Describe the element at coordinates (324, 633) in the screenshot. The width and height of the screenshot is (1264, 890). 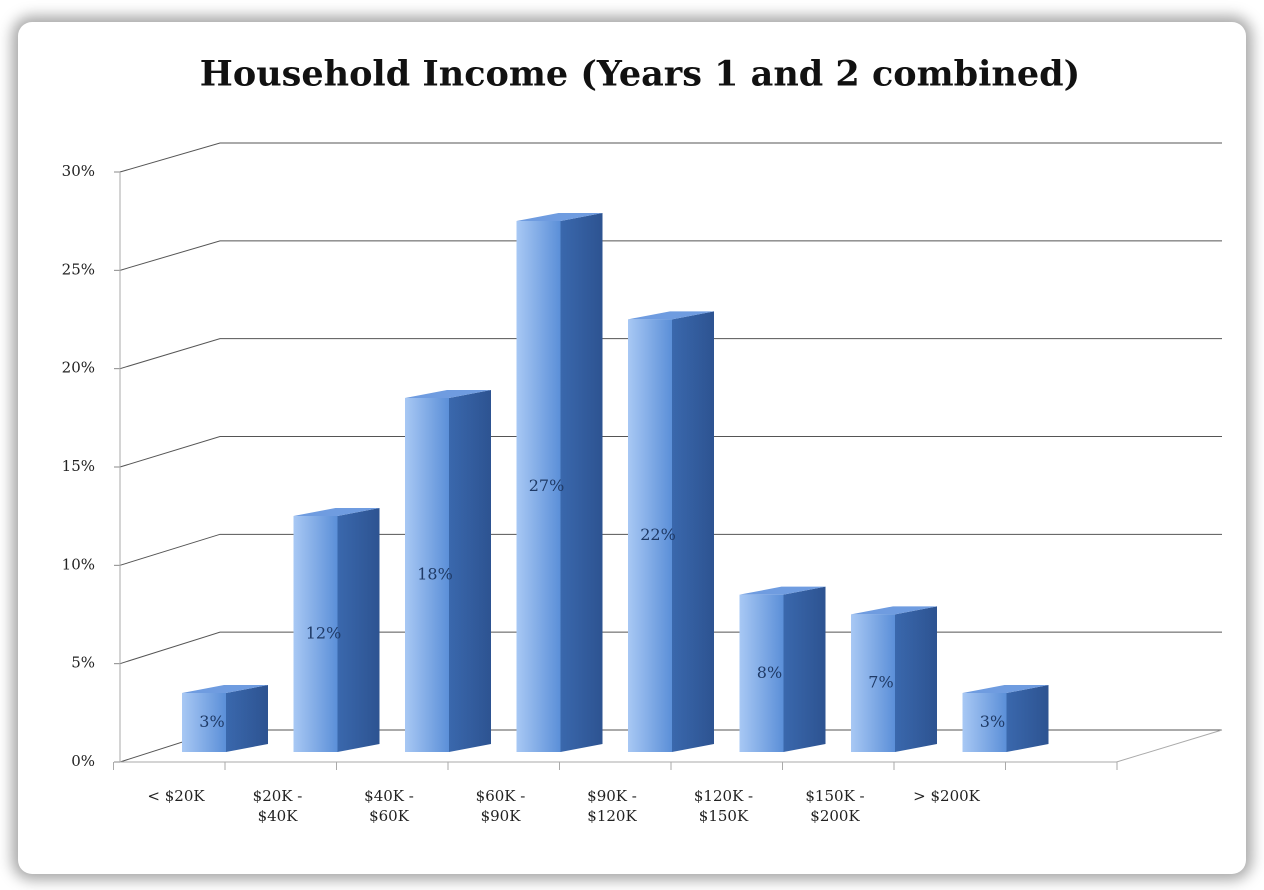
I see `value-label: 12%` at that location.